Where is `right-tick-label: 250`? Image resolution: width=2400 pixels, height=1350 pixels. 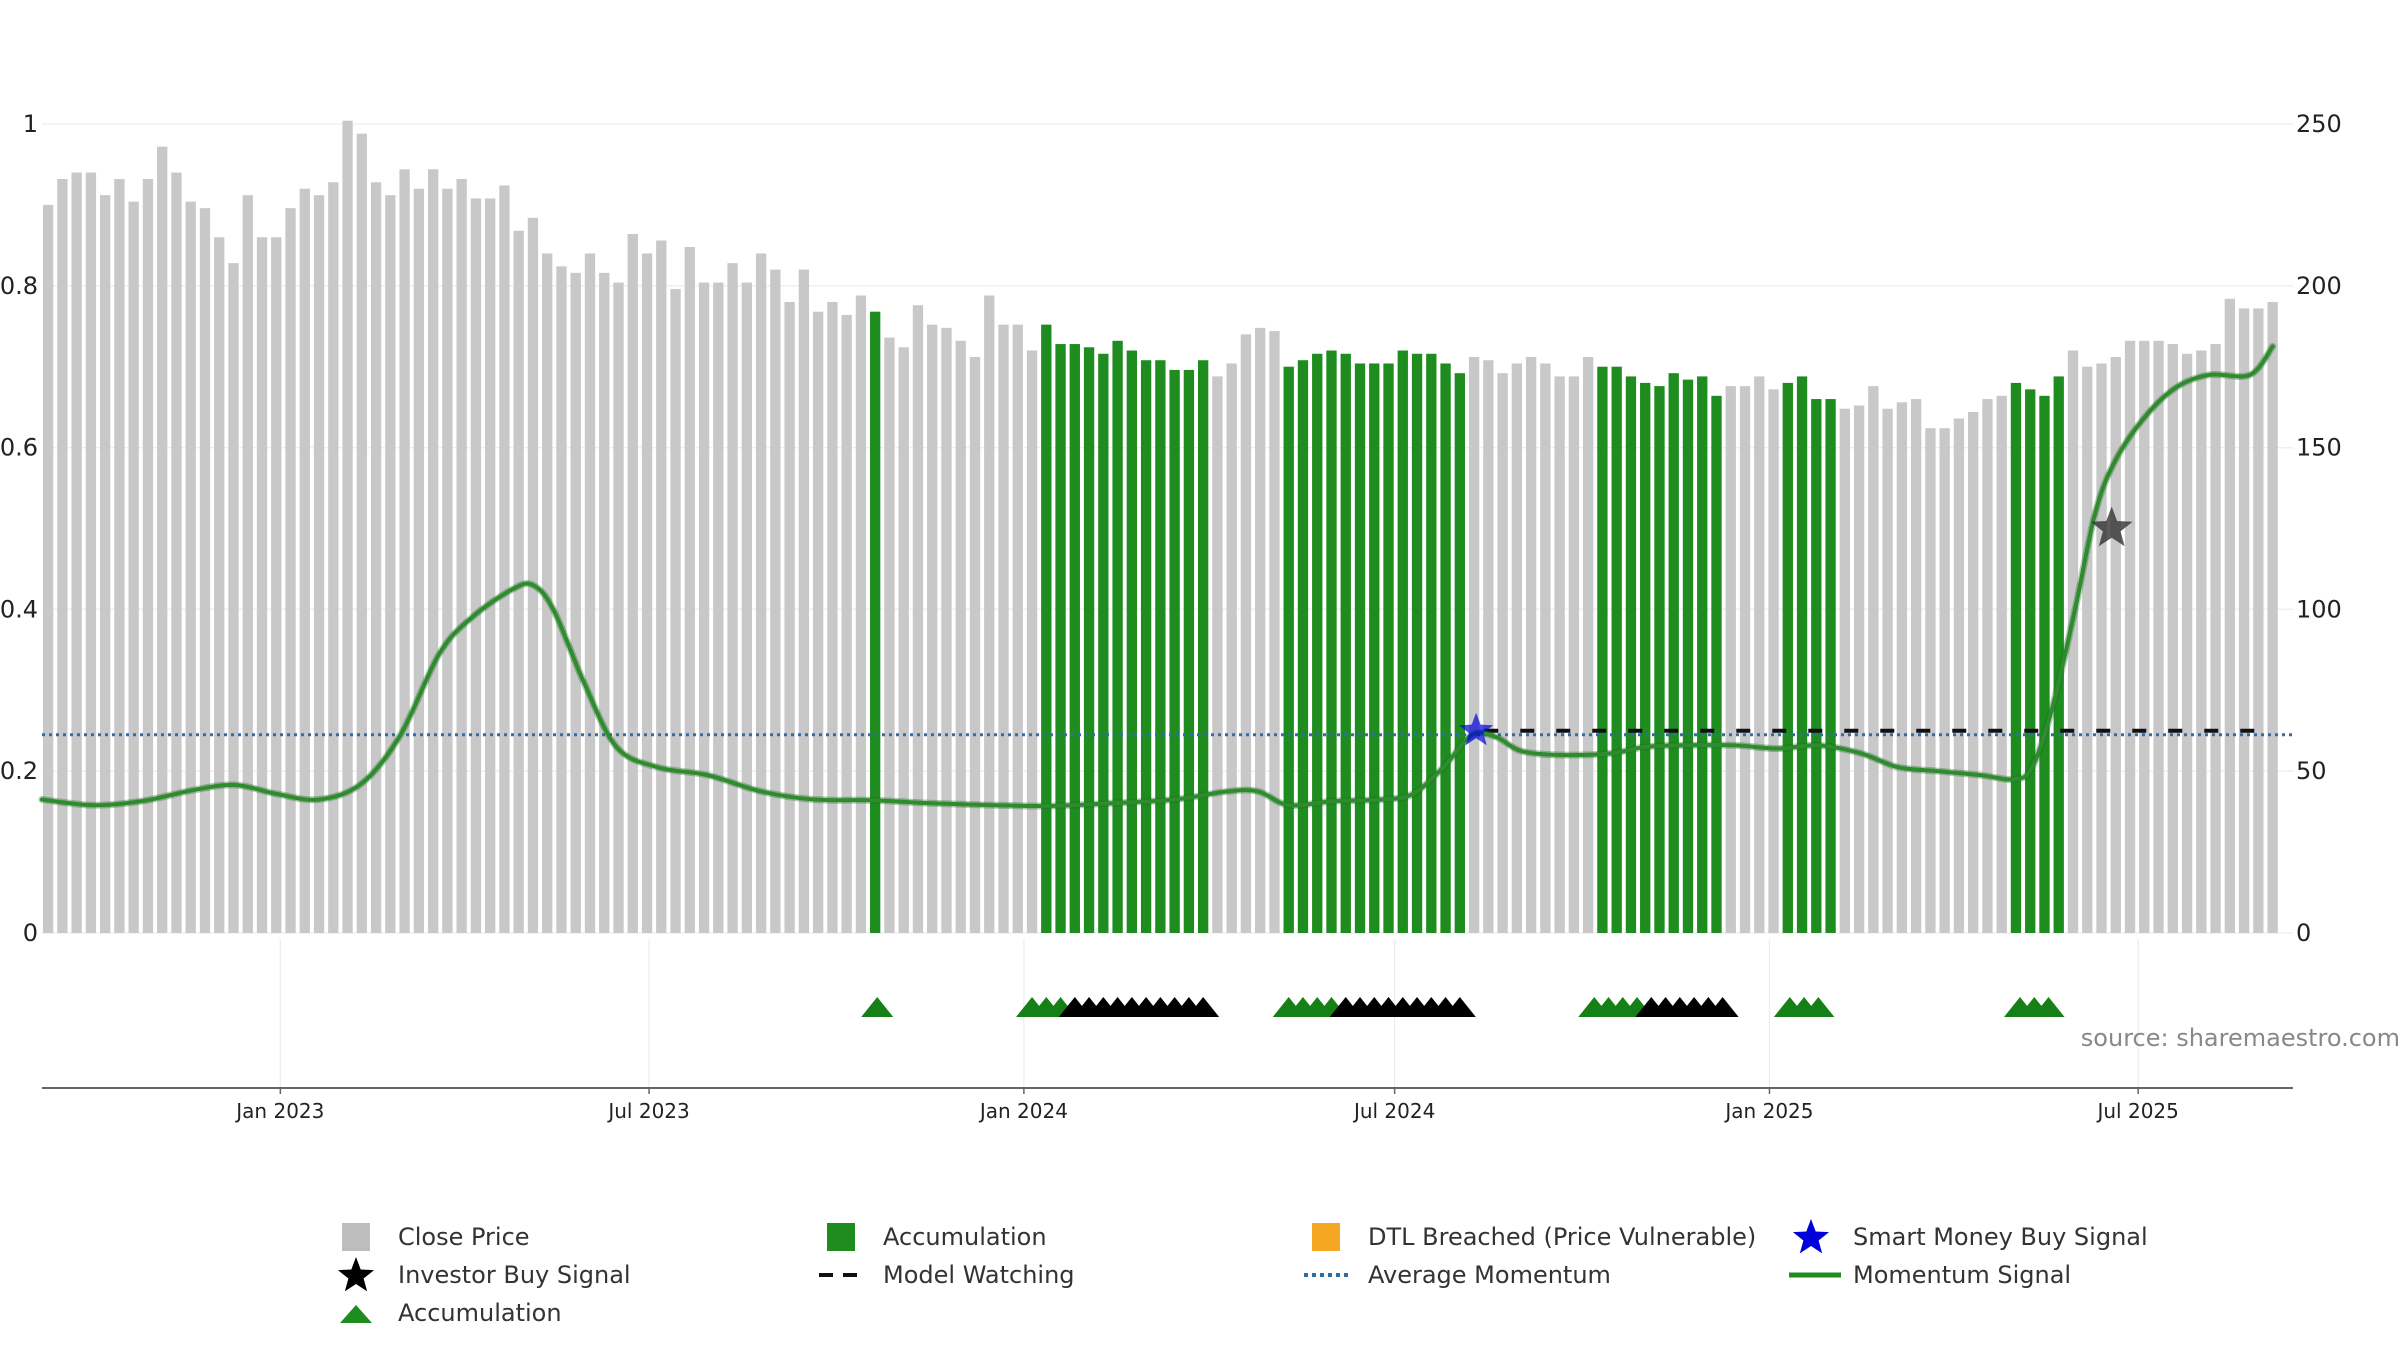
right-tick-label: 250 is located at coordinates (2319, 124).